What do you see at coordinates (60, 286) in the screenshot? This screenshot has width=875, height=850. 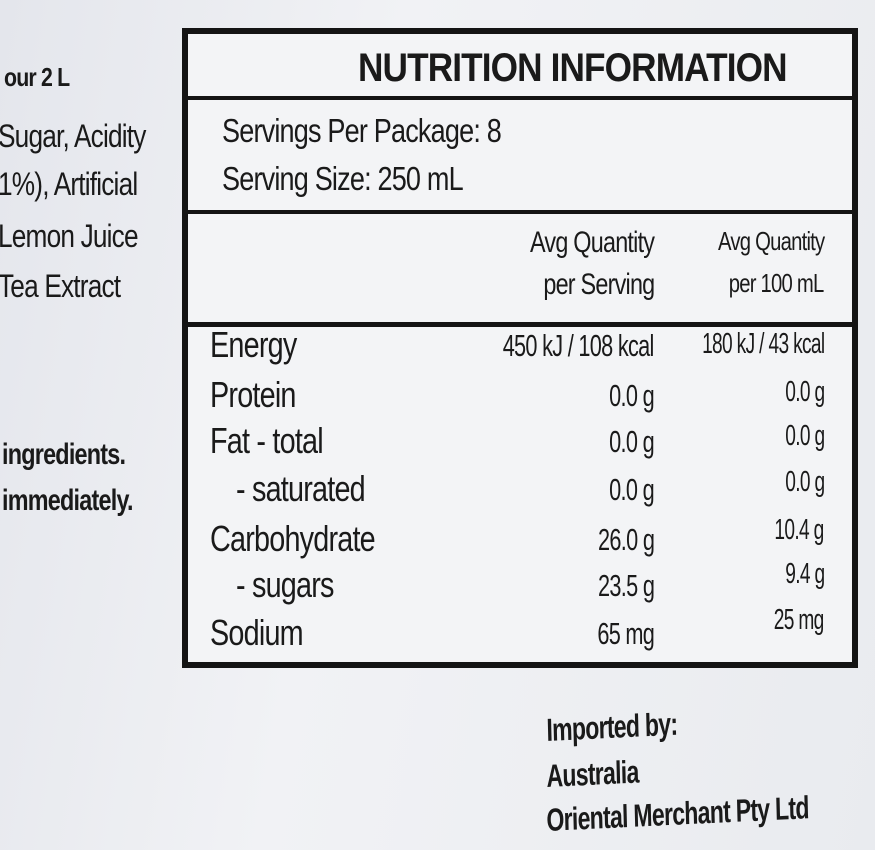 I see `left-line: Tea Extract` at bounding box center [60, 286].